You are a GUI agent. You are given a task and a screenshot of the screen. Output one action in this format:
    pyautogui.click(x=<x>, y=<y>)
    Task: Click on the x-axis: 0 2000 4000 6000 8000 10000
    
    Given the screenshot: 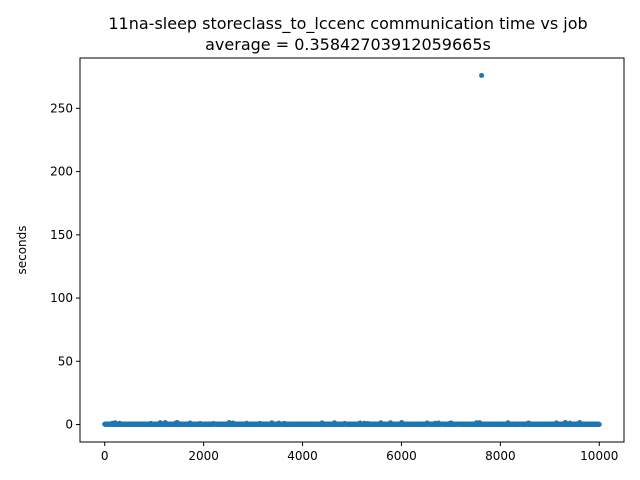 What is the action you would take?
    pyautogui.click(x=359, y=452)
    